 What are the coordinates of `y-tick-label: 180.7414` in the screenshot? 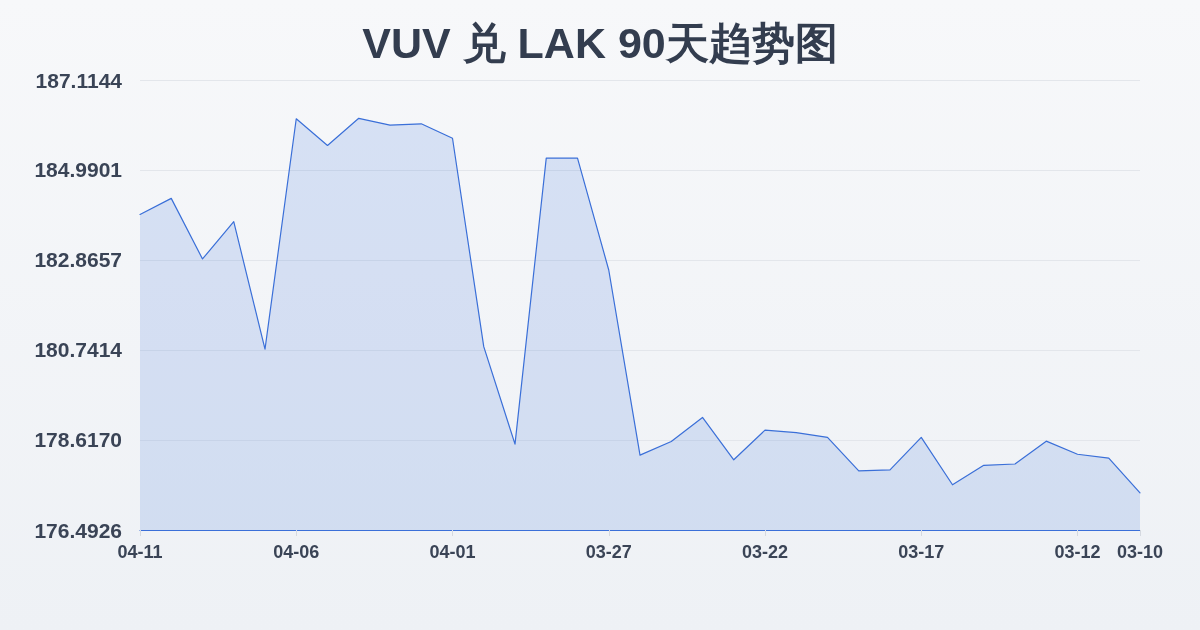 It's located at (78, 350).